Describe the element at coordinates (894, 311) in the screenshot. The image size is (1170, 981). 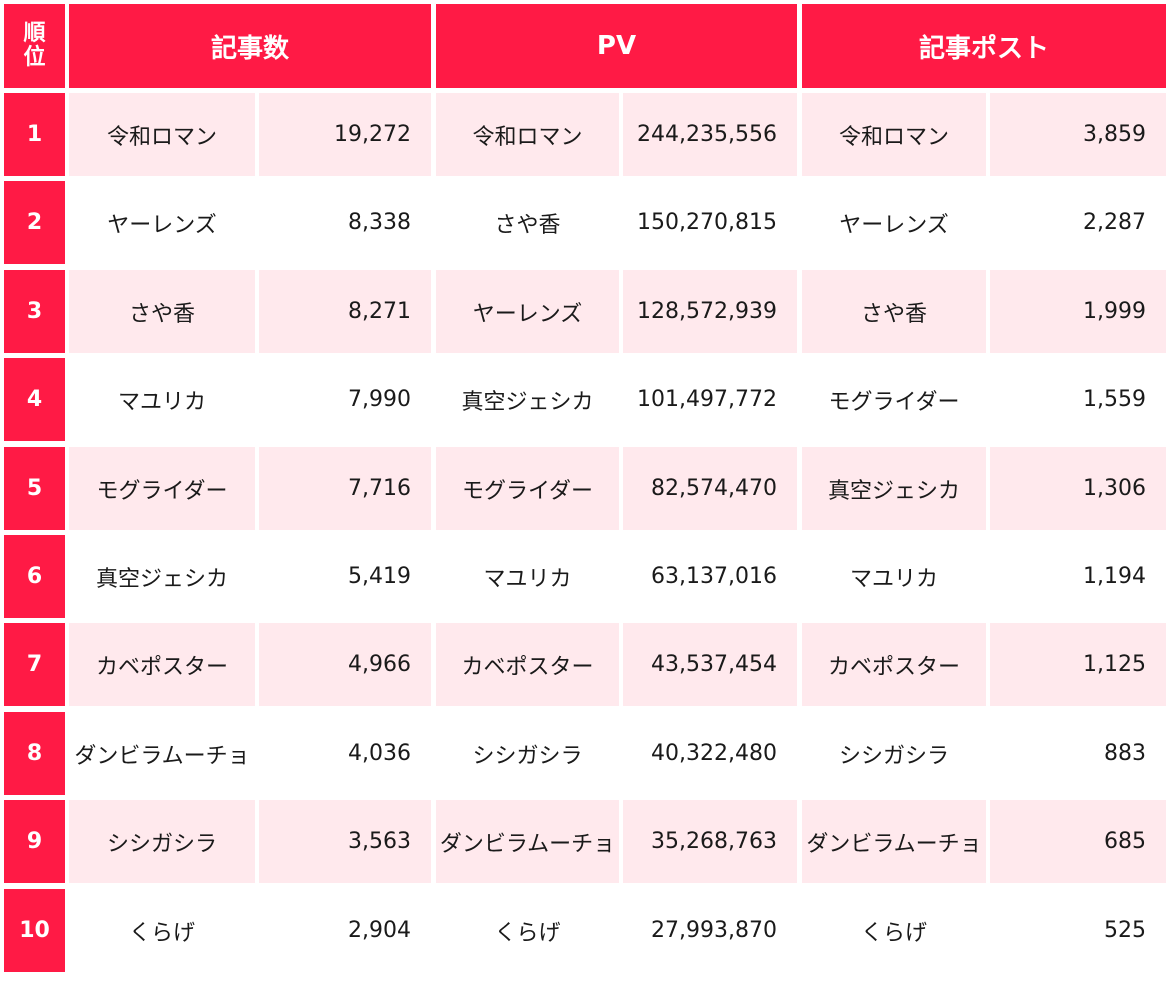
I see `posts-name-cell: さや香` at that location.